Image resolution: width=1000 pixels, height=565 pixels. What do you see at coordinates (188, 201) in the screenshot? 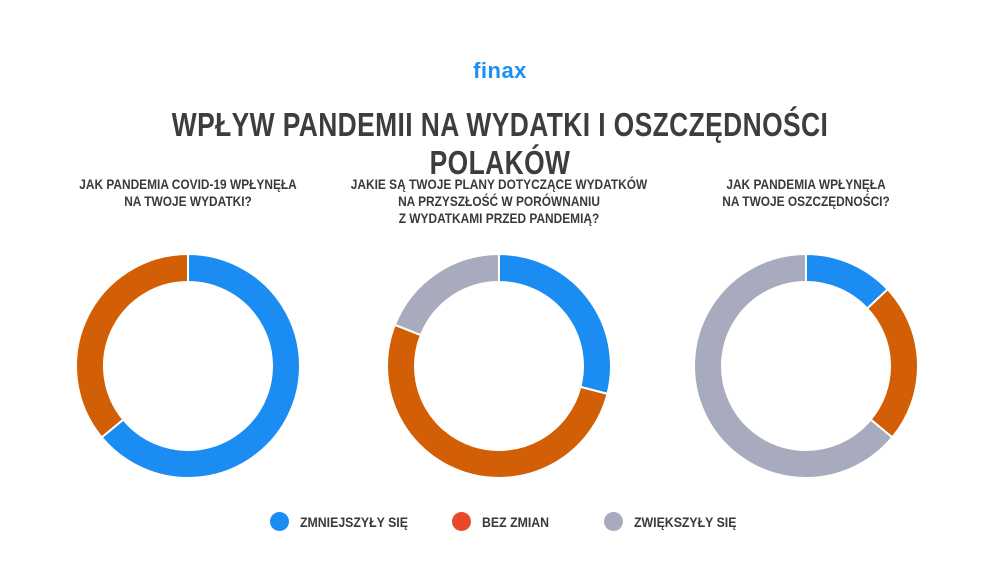
I see `chart-question-line: NA TWOJE WYDATKI?` at bounding box center [188, 201].